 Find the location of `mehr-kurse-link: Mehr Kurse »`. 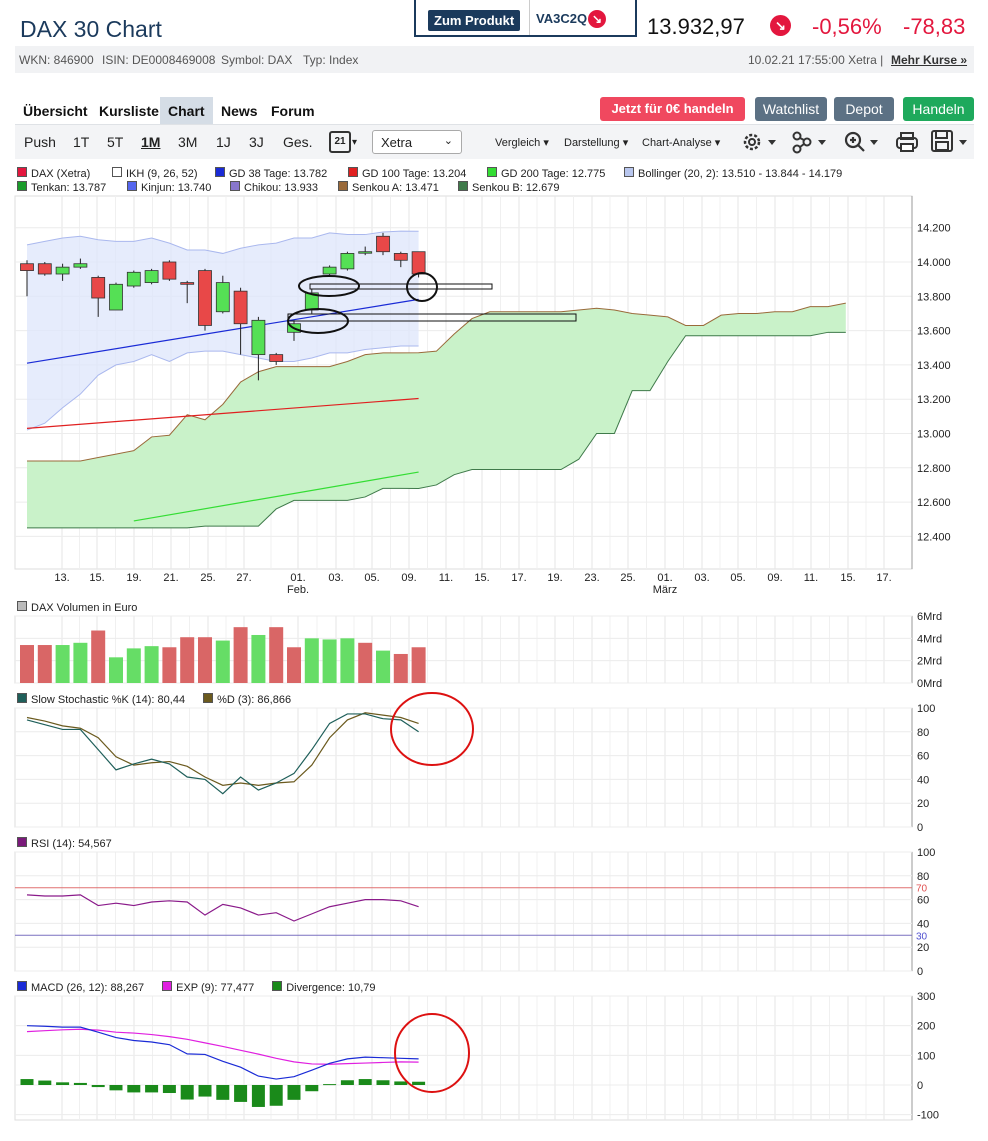

mehr-kurse-link: Mehr Kurse » is located at coordinates (929, 60).